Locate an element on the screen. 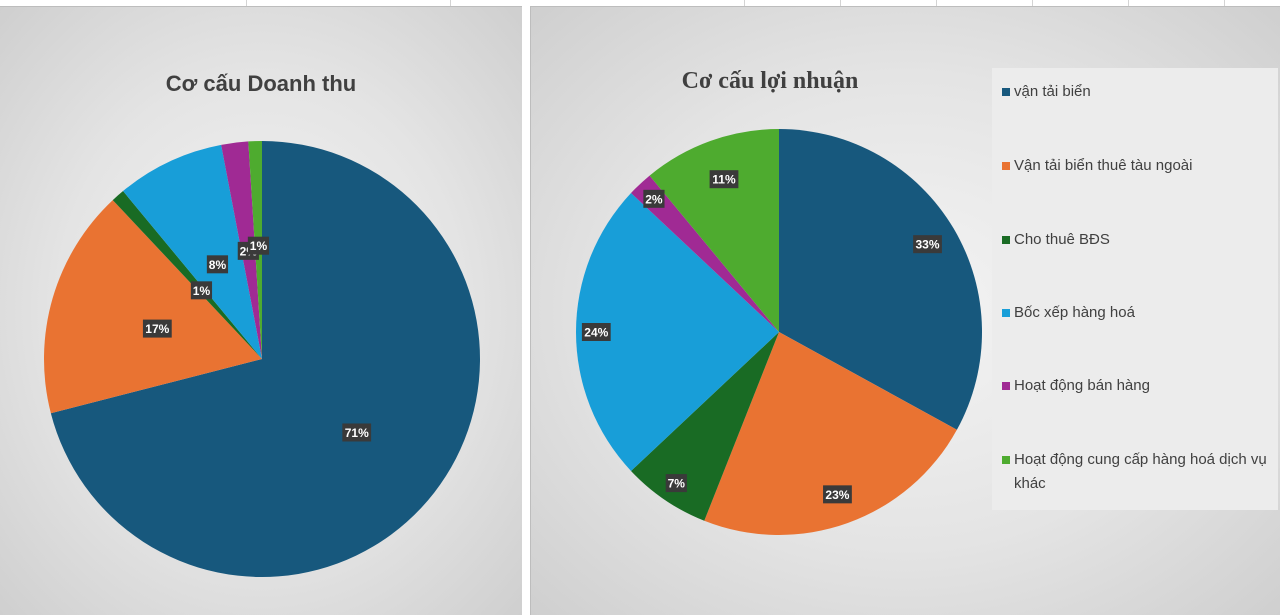 This screenshot has width=1280, height=615. profit-slice-hoat-dong-cung-cap-hang-hoa-dich-vu-khac is located at coordinates (714, 230).